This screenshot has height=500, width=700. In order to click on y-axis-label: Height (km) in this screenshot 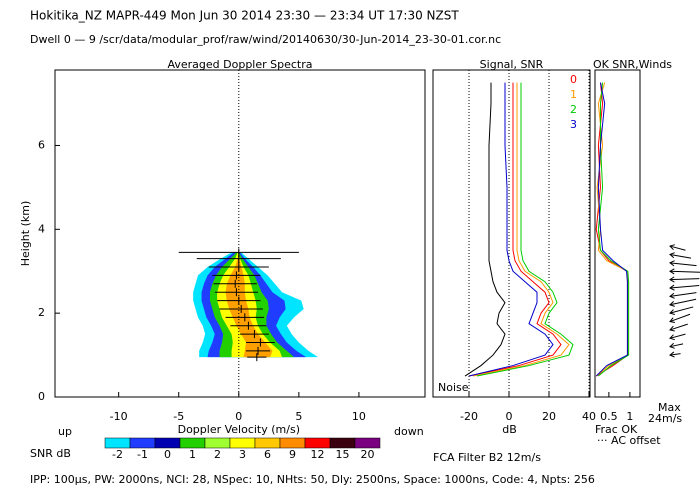, I will do `click(25, 234)`.